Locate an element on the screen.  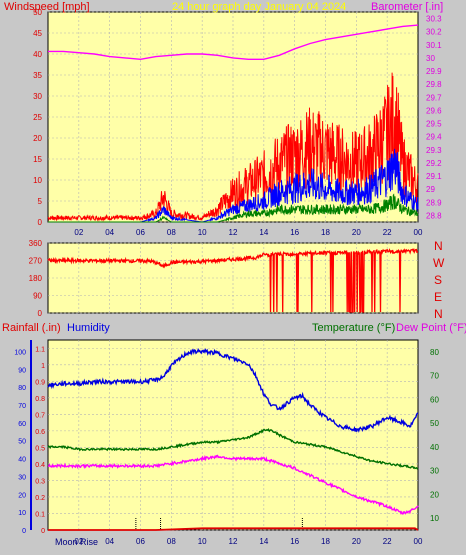
barometer-tick-label: 29.2 is located at coordinates (434, 163).